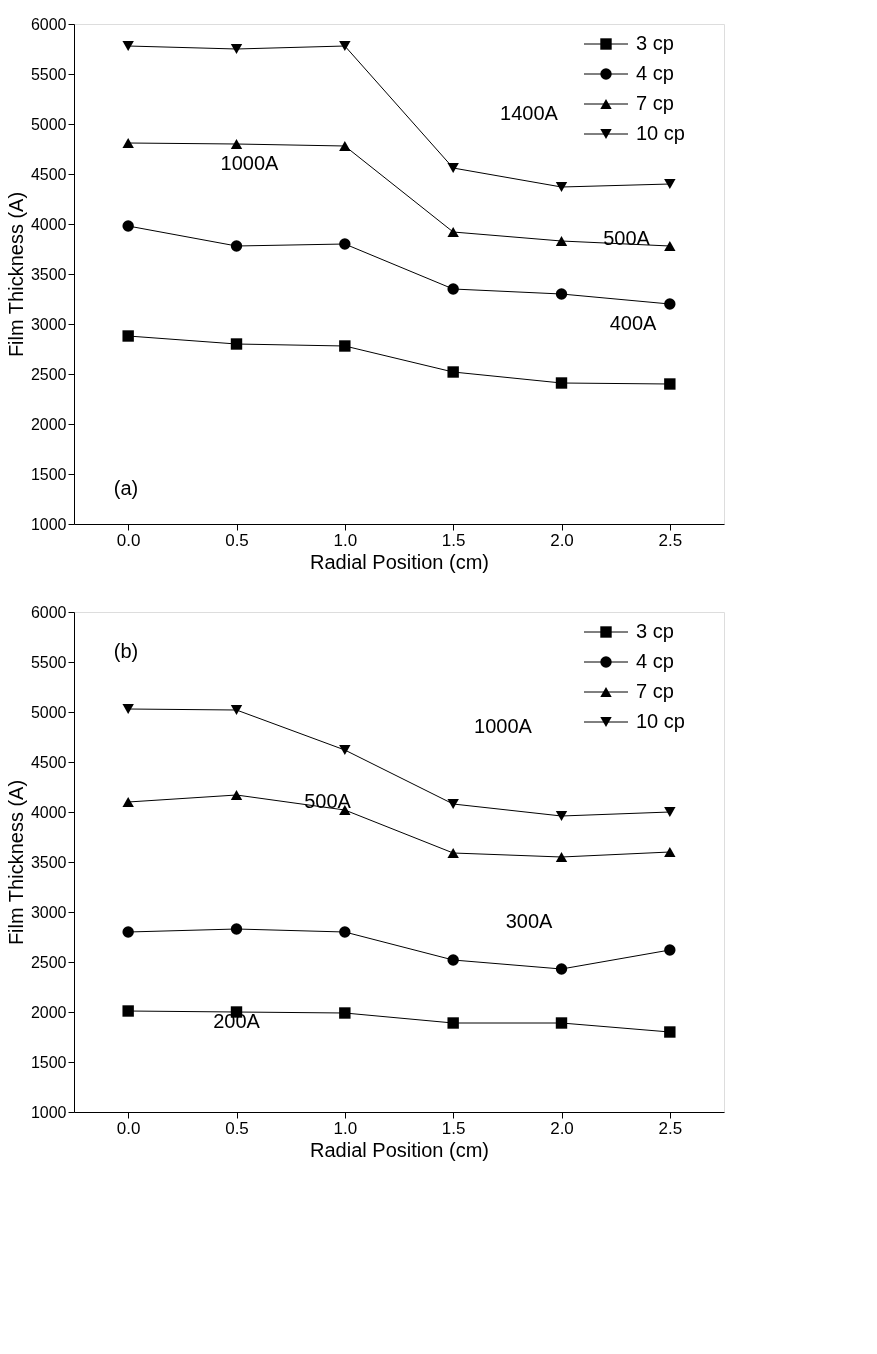  Describe the element at coordinates (529, 921) in the screenshot. I see `annotation: 300A` at that location.